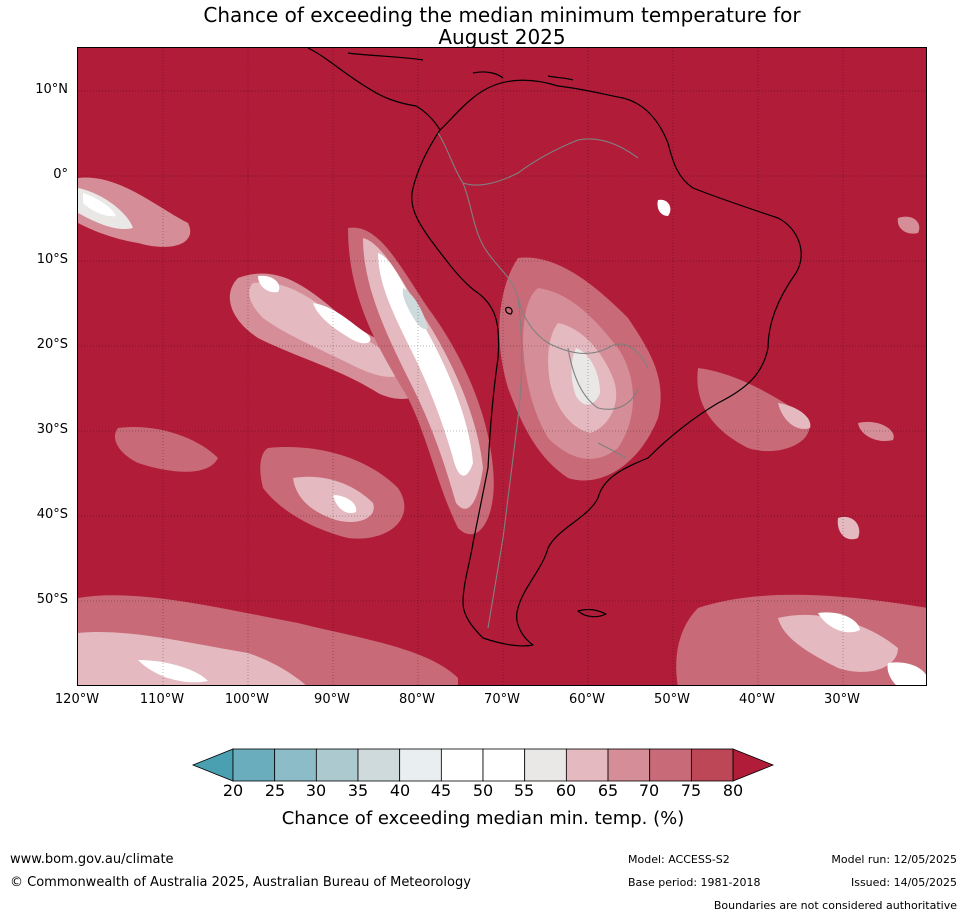  Describe the element at coordinates (838, 643) in the screenshot. I see `contour-south-atlantic-band-light` at that location.